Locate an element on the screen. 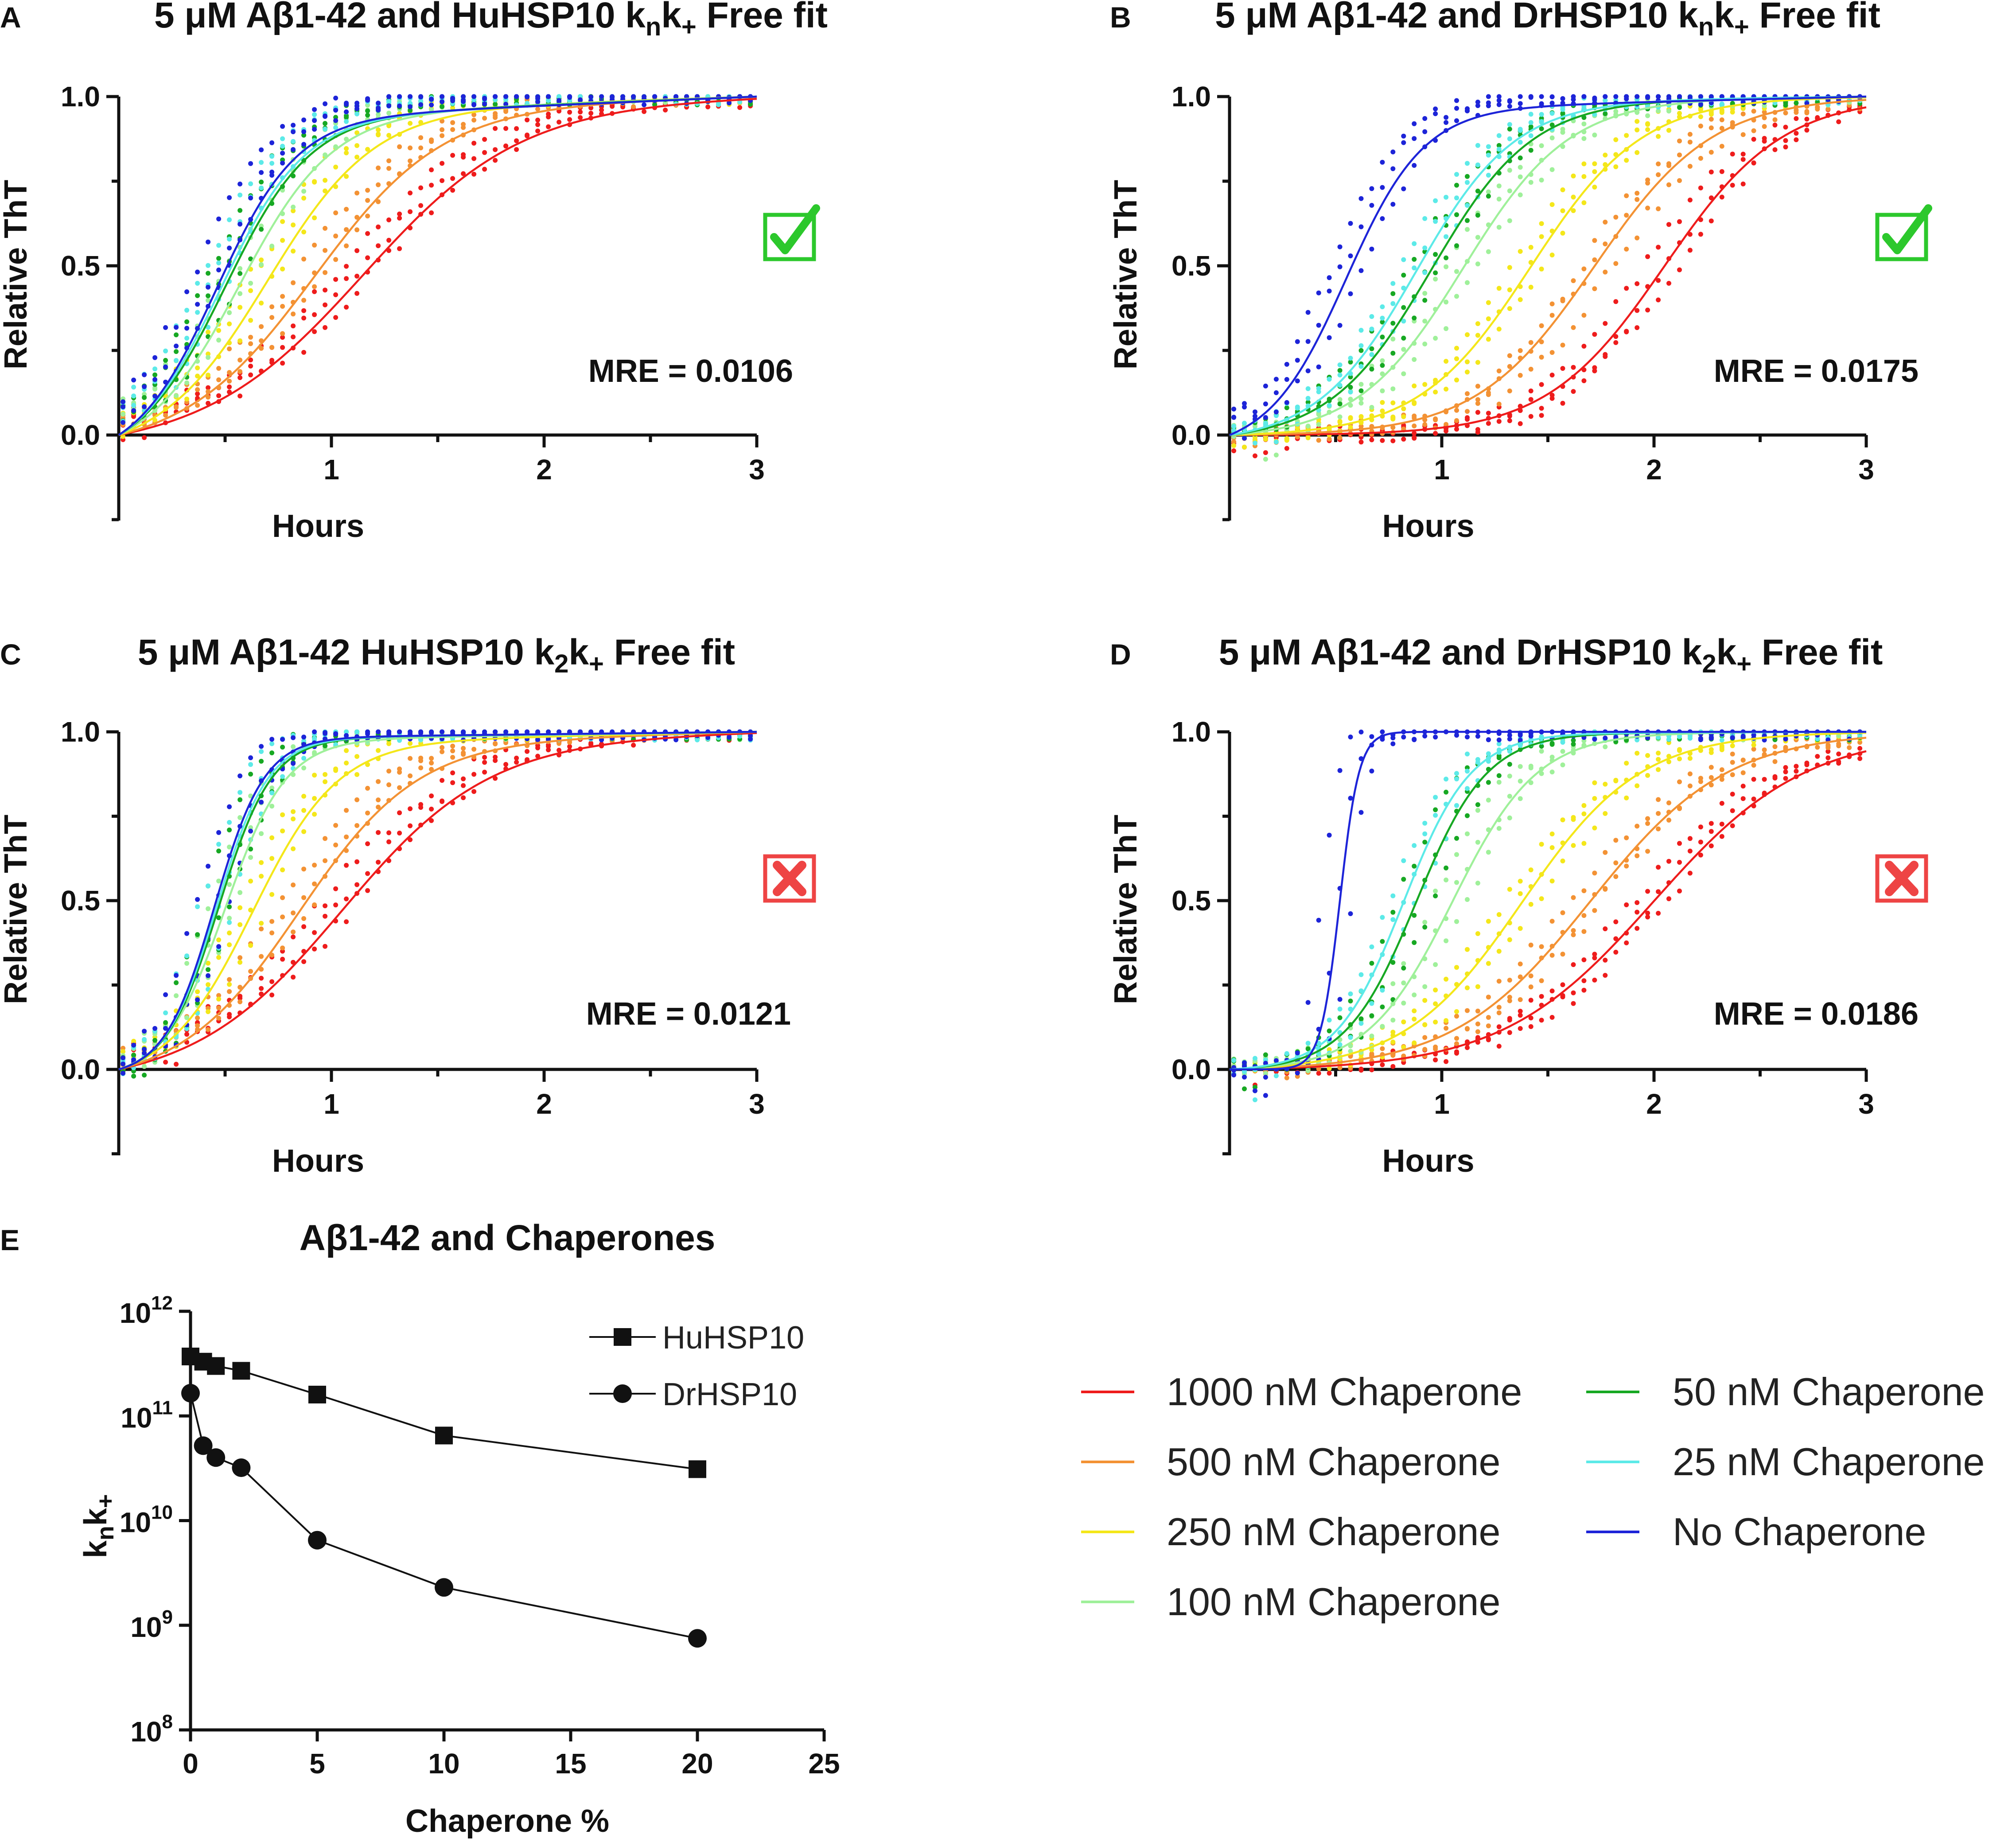 The height and width of the screenshot is (1842, 2016). y-tick-label: 0.0 is located at coordinates (81, 1069).